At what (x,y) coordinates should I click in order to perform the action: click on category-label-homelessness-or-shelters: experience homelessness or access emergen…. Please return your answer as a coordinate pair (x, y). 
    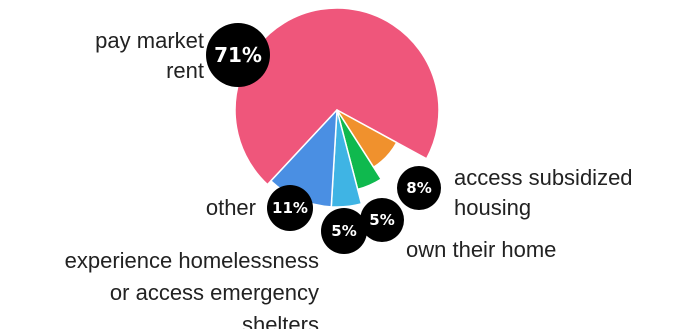
    Looking at the image, I should click on (192, 288).